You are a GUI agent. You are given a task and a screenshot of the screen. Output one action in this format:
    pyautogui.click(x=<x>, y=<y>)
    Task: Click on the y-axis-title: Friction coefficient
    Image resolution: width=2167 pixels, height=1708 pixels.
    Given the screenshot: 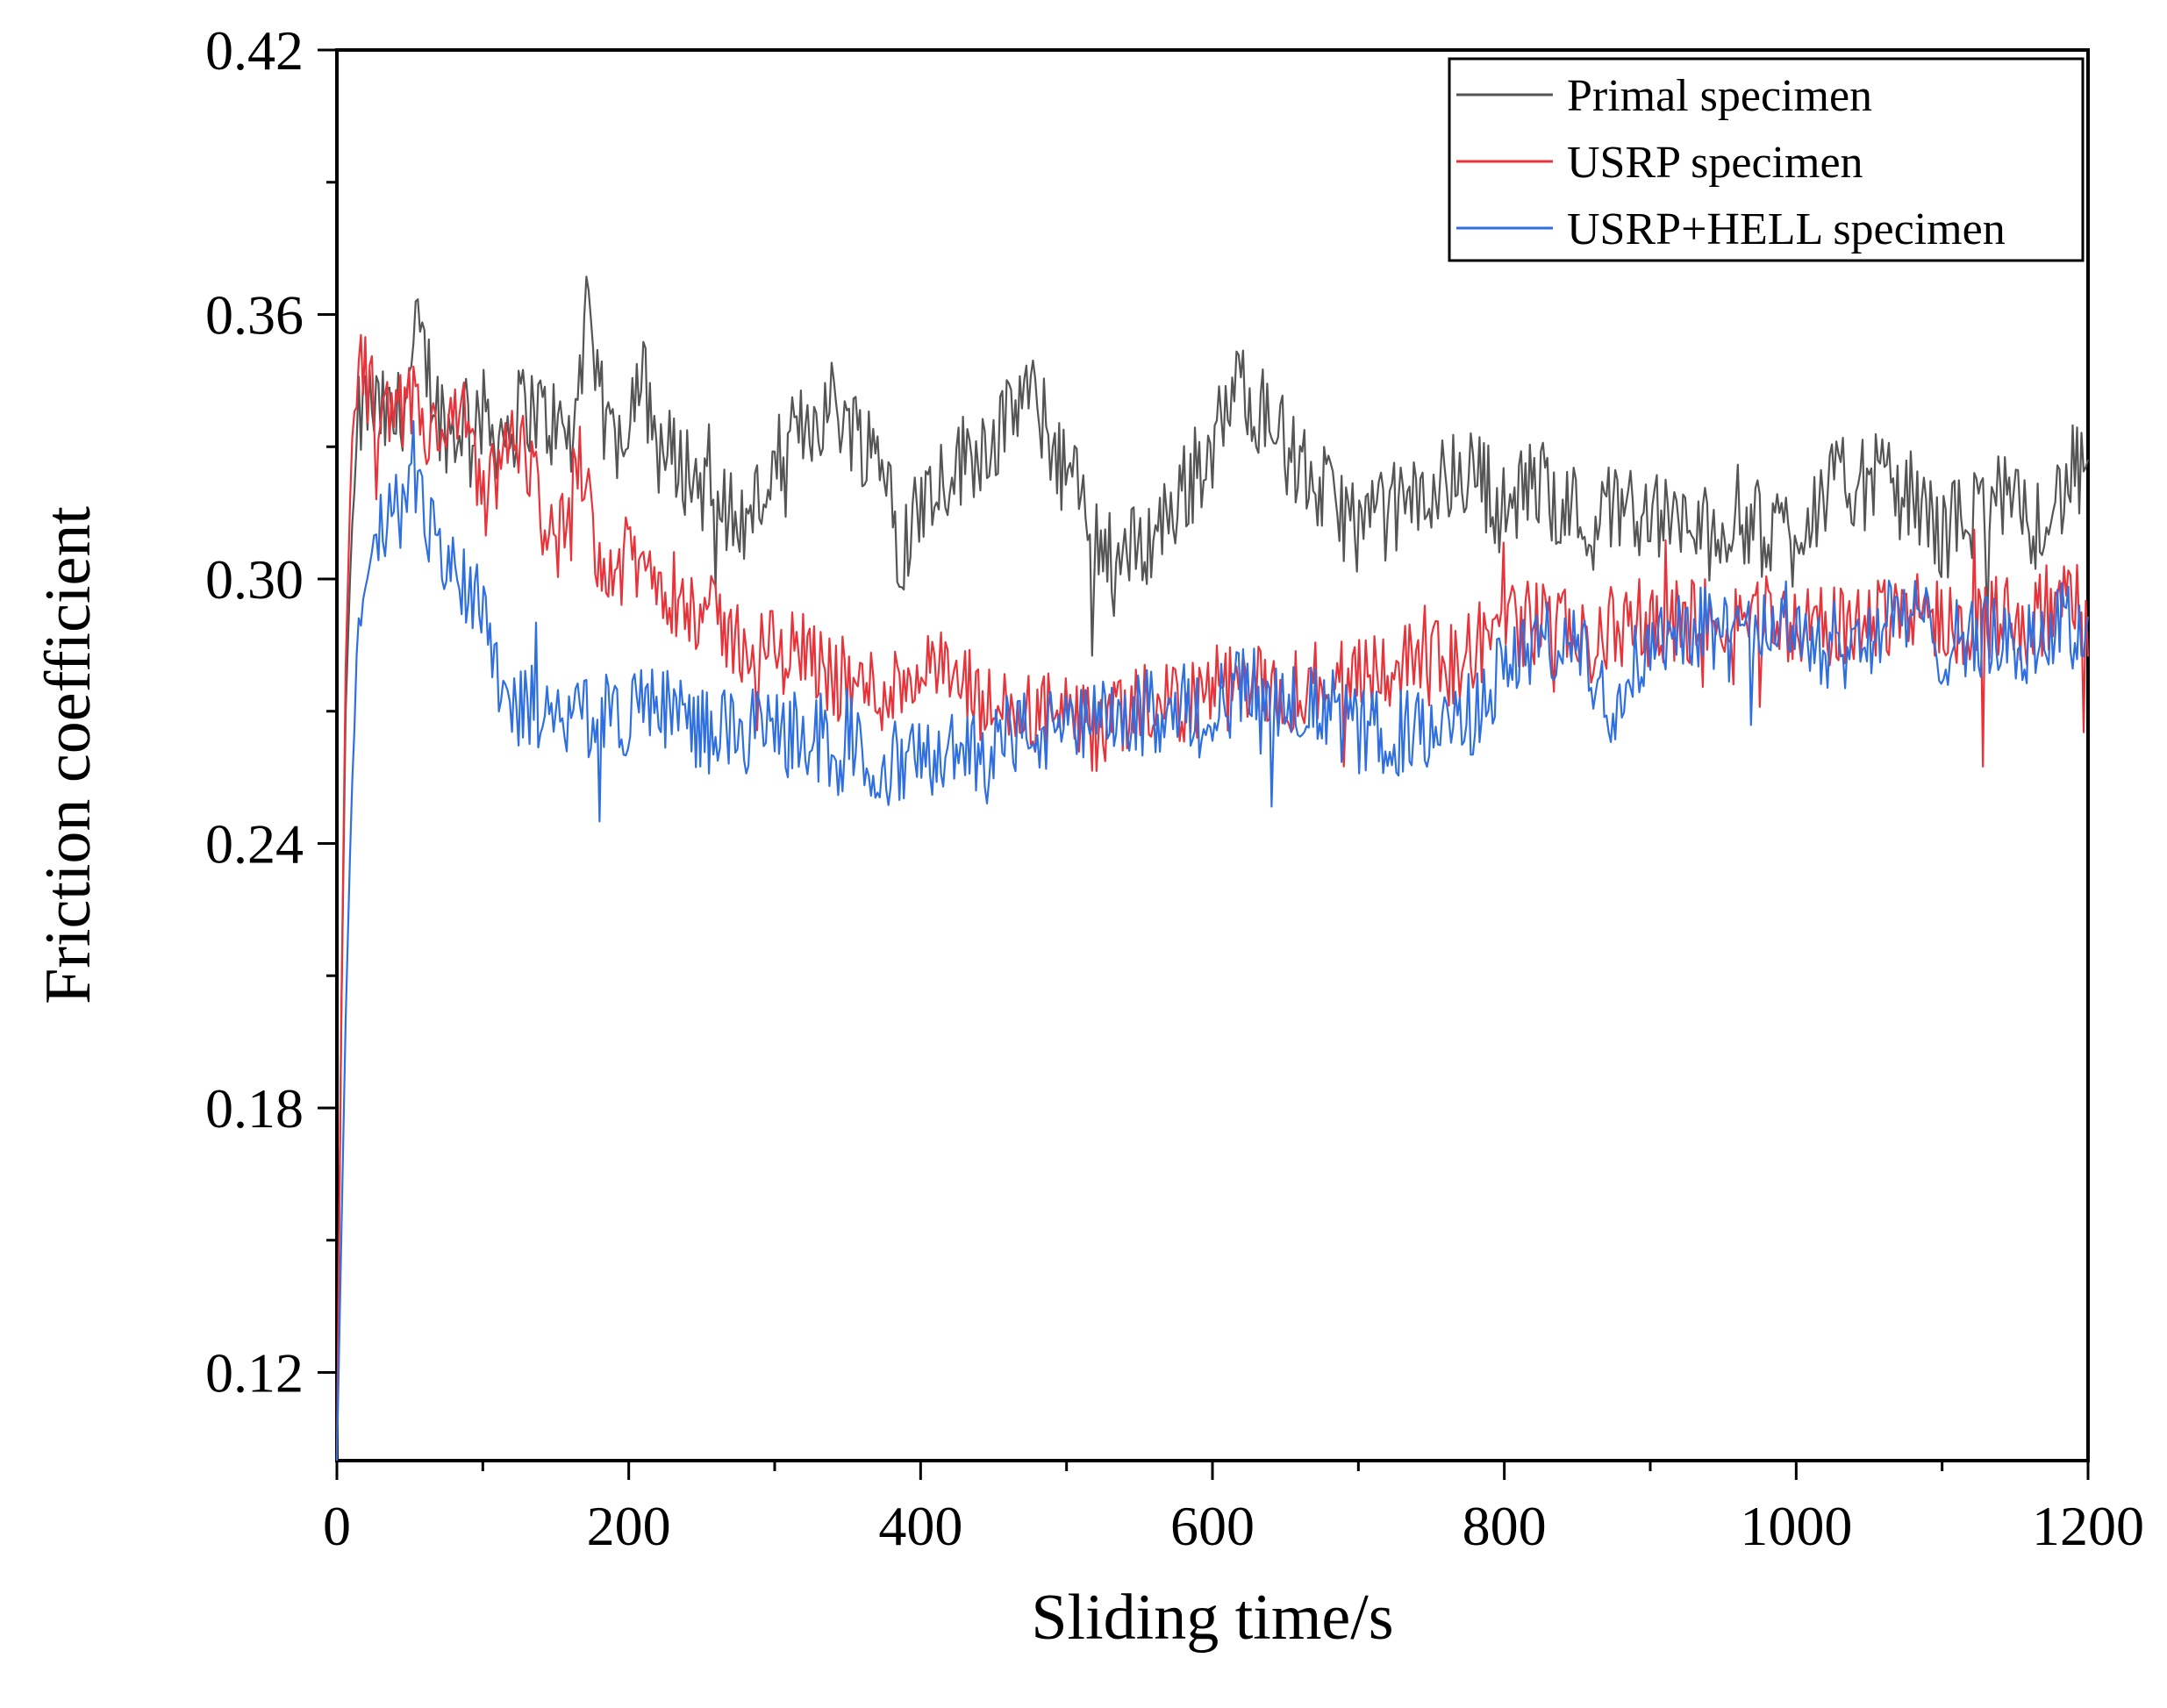 What is the action you would take?
    pyautogui.click(x=68, y=755)
    